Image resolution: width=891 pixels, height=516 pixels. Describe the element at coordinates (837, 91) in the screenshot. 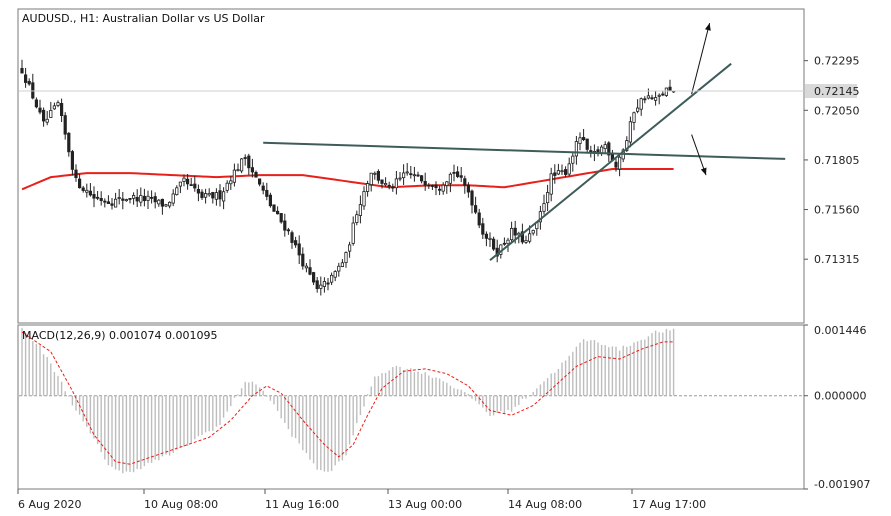

I see `current-price-label: 0.72145` at that location.